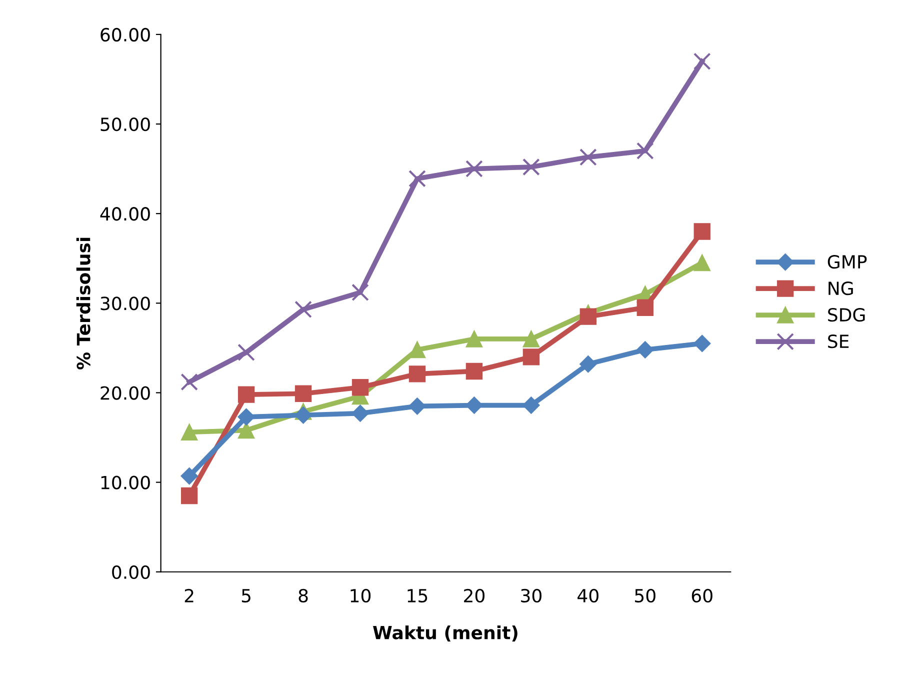 This screenshot has height=689, width=919. Describe the element at coordinates (445, 633) in the screenshot. I see `x-axis-title: Waktu (menit)` at that location.